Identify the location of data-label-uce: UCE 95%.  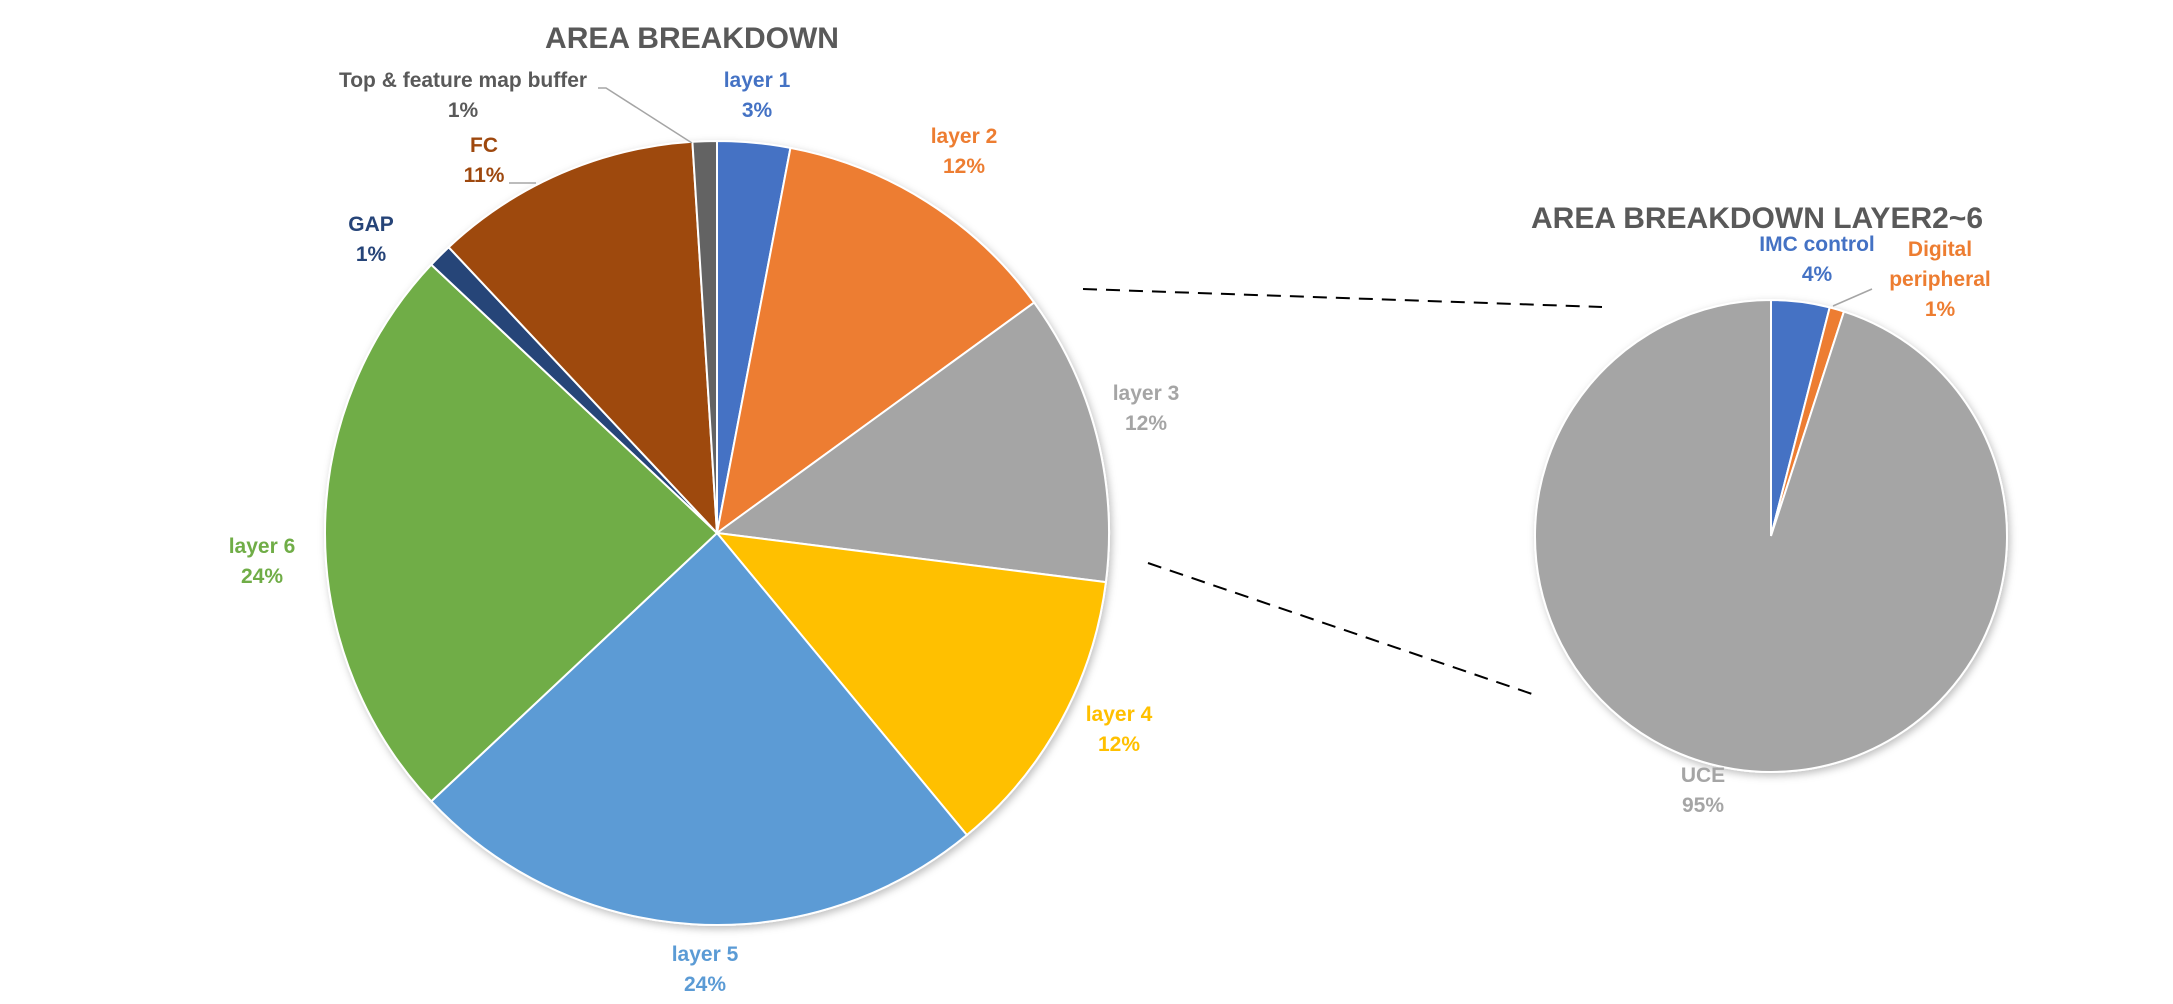
(1703, 790).